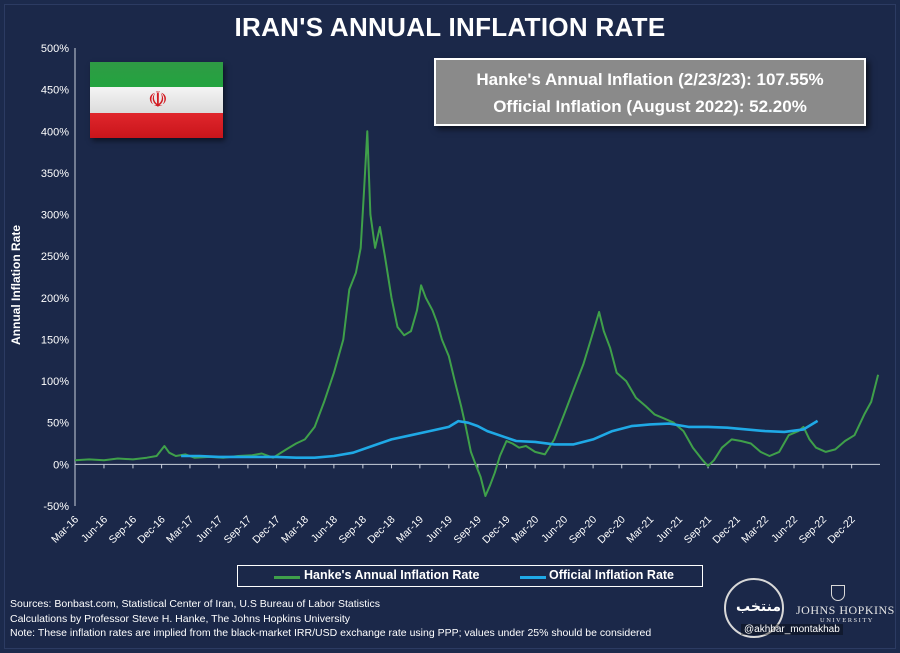  Describe the element at coordinates (698, 530) in the screenshot. I see `x-tick-label: Sep-21` at that location.